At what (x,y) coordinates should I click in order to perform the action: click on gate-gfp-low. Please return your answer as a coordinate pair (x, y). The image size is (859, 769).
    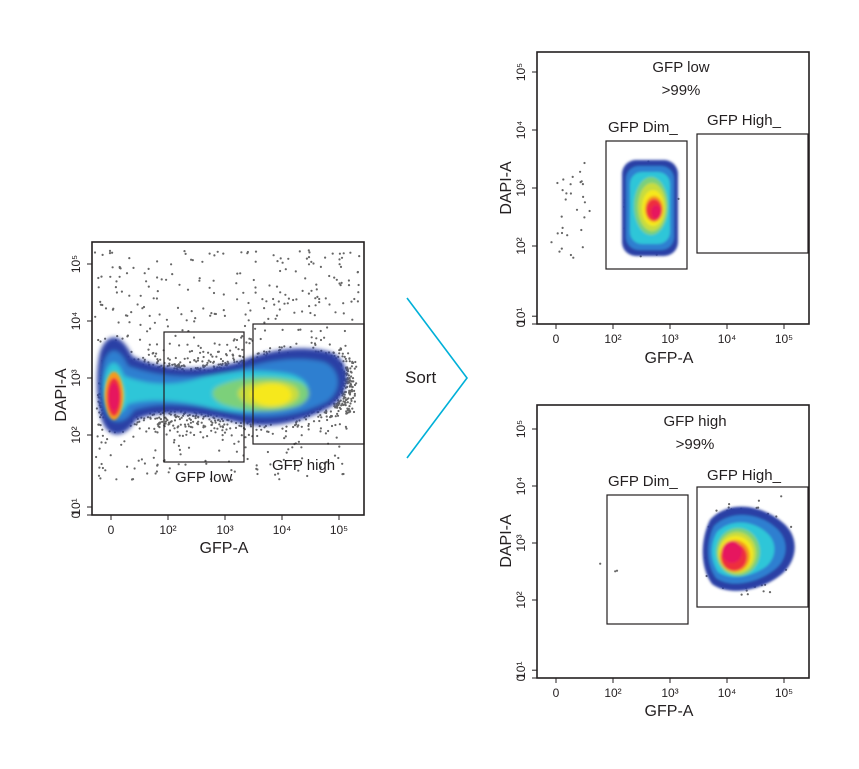
    Looking at the image, I should click on (204, 397).